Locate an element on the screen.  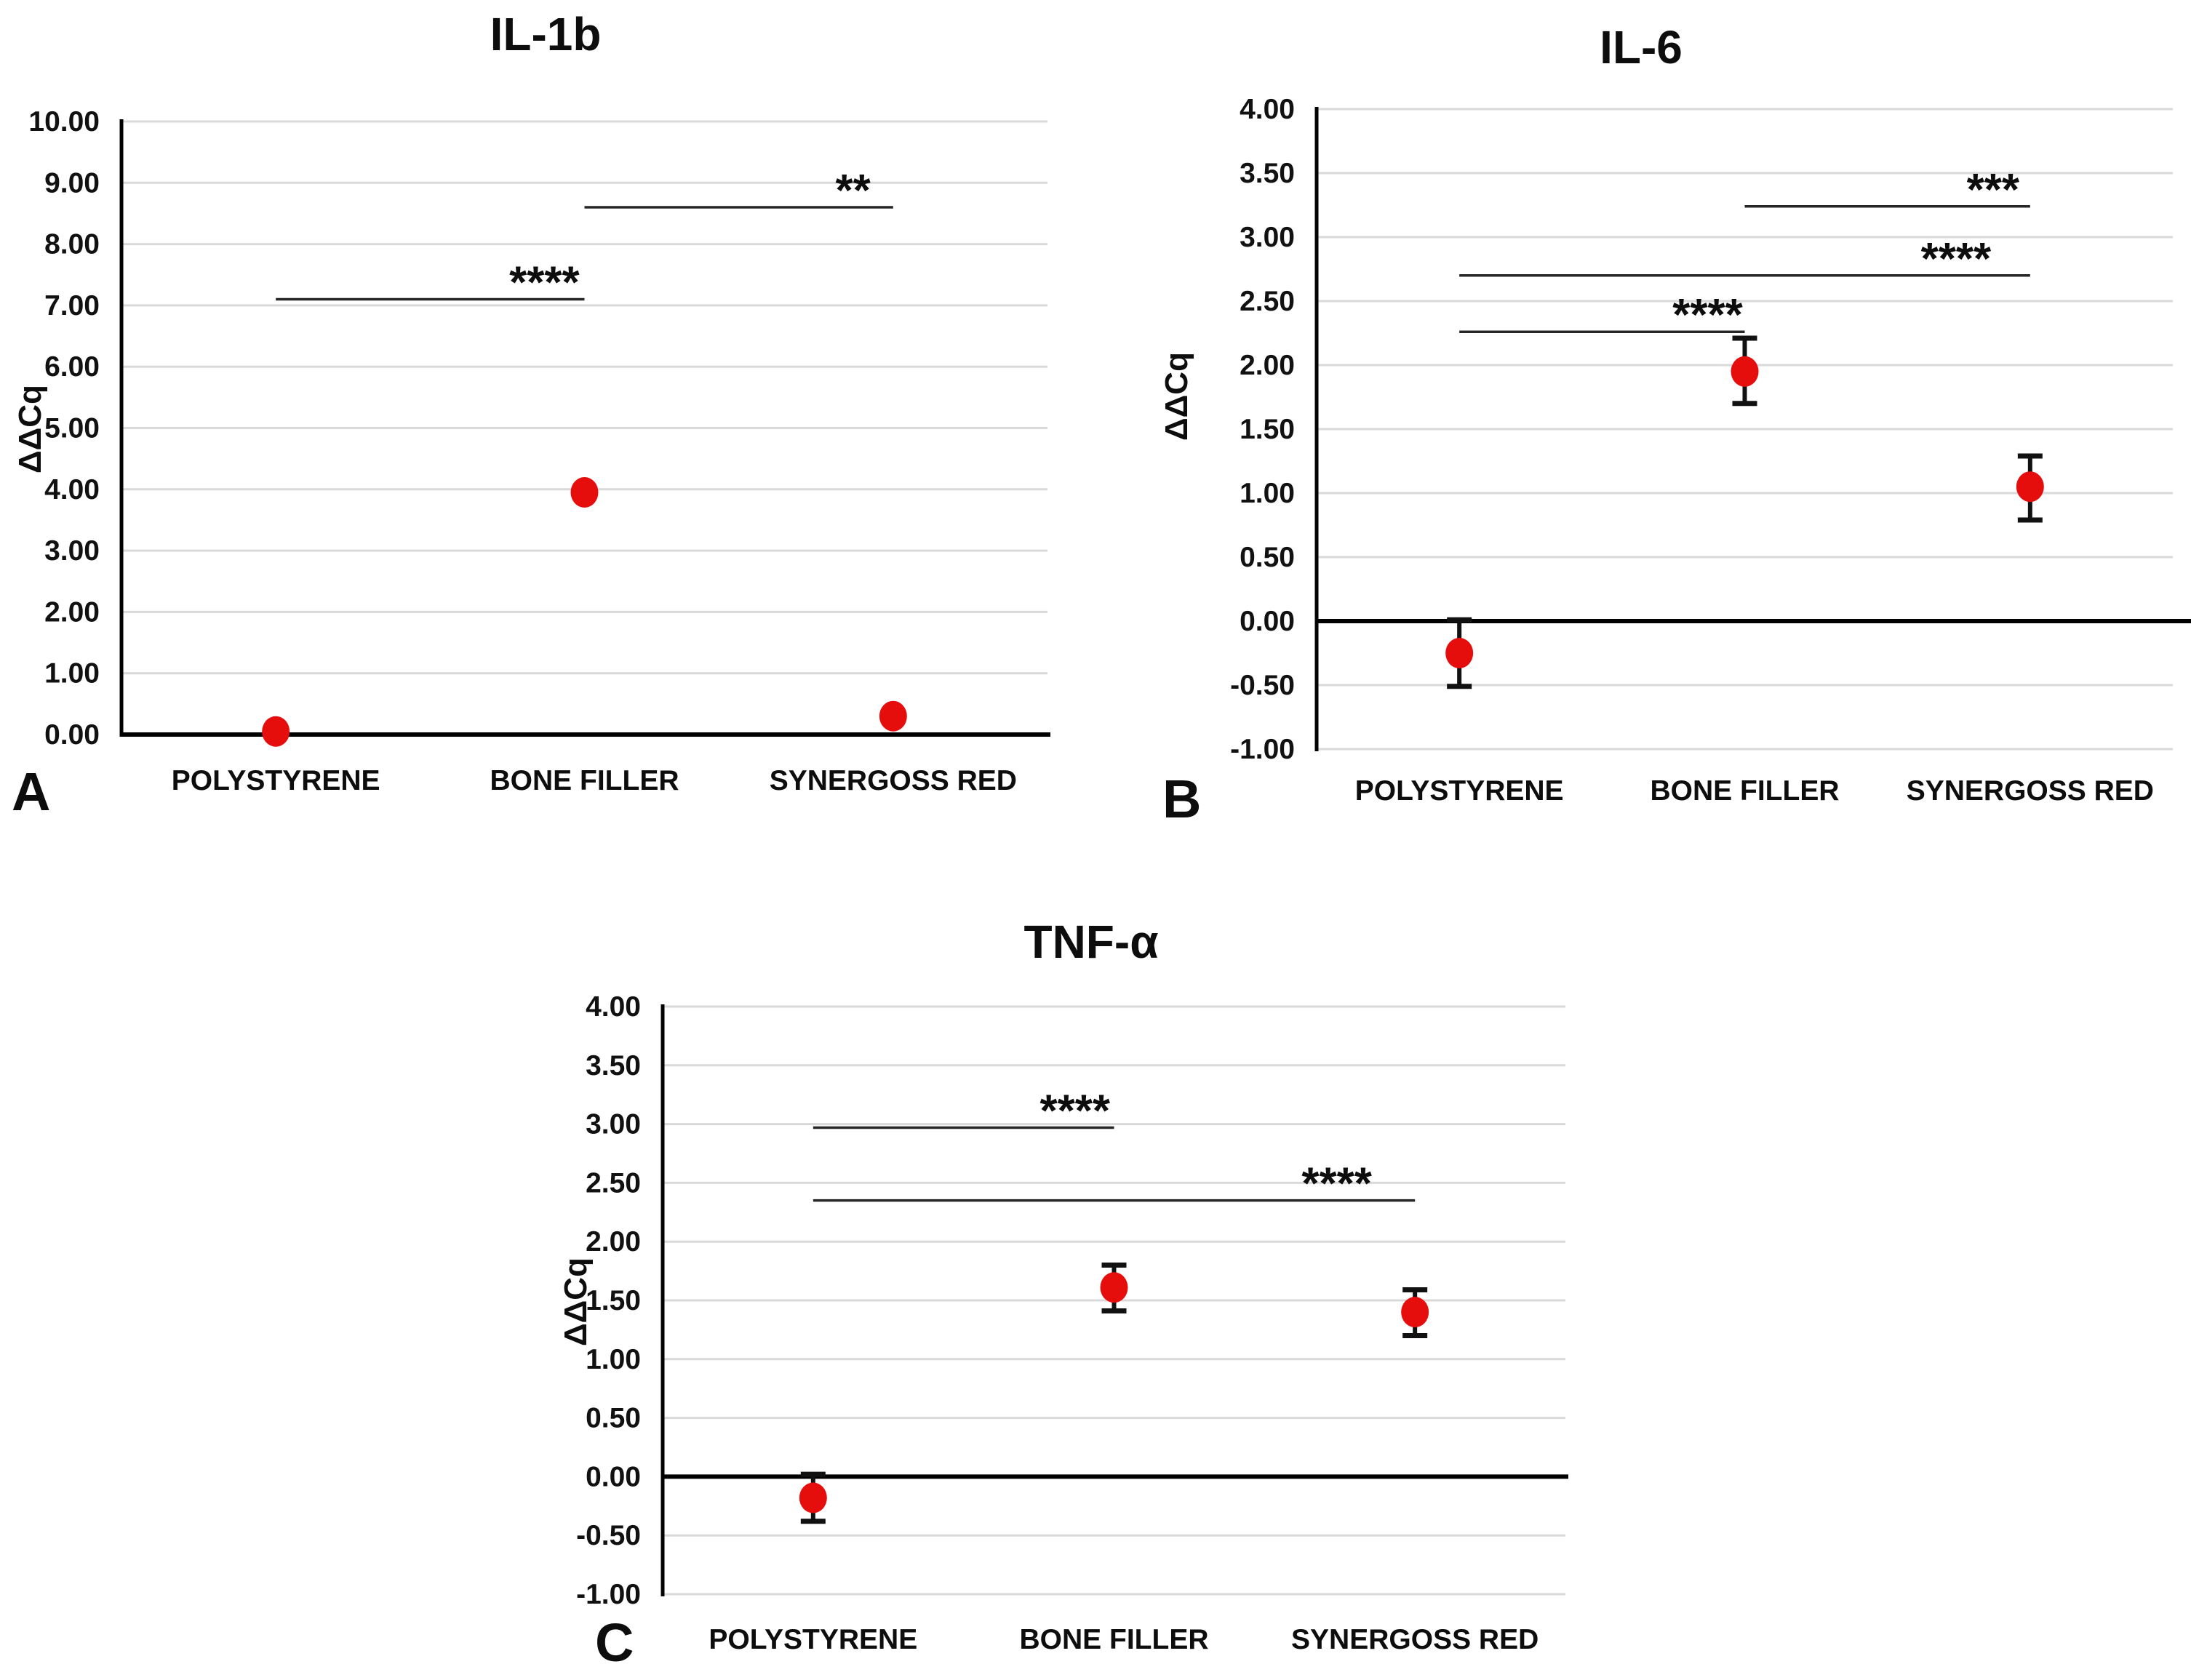
panel-letter-c: C is located at coordinates (614, 1642).